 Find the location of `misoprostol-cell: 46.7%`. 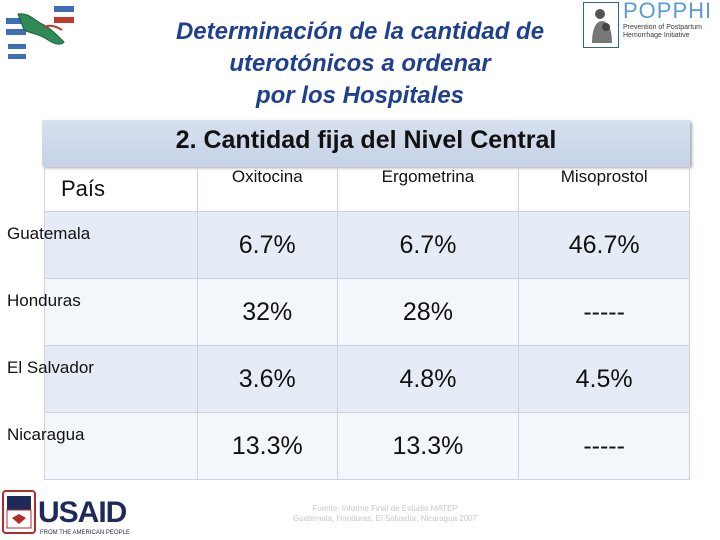

misoprostol-cell: 46.7% is located at coordinates (604, 245).